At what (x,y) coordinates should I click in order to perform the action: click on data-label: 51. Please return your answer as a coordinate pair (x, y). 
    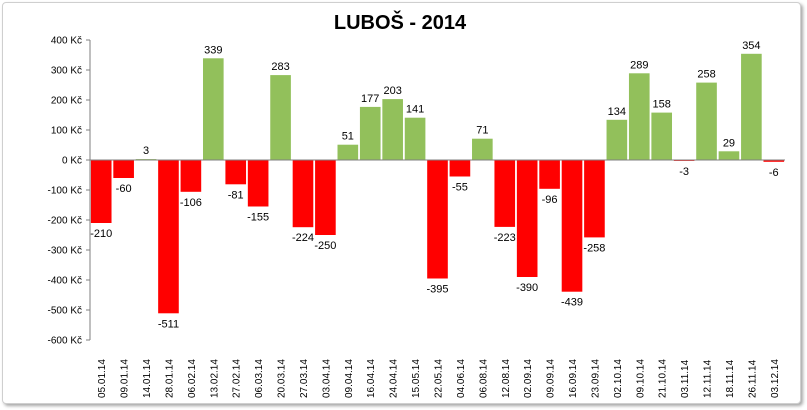
    Looking at the image, I should click on (348, 137).